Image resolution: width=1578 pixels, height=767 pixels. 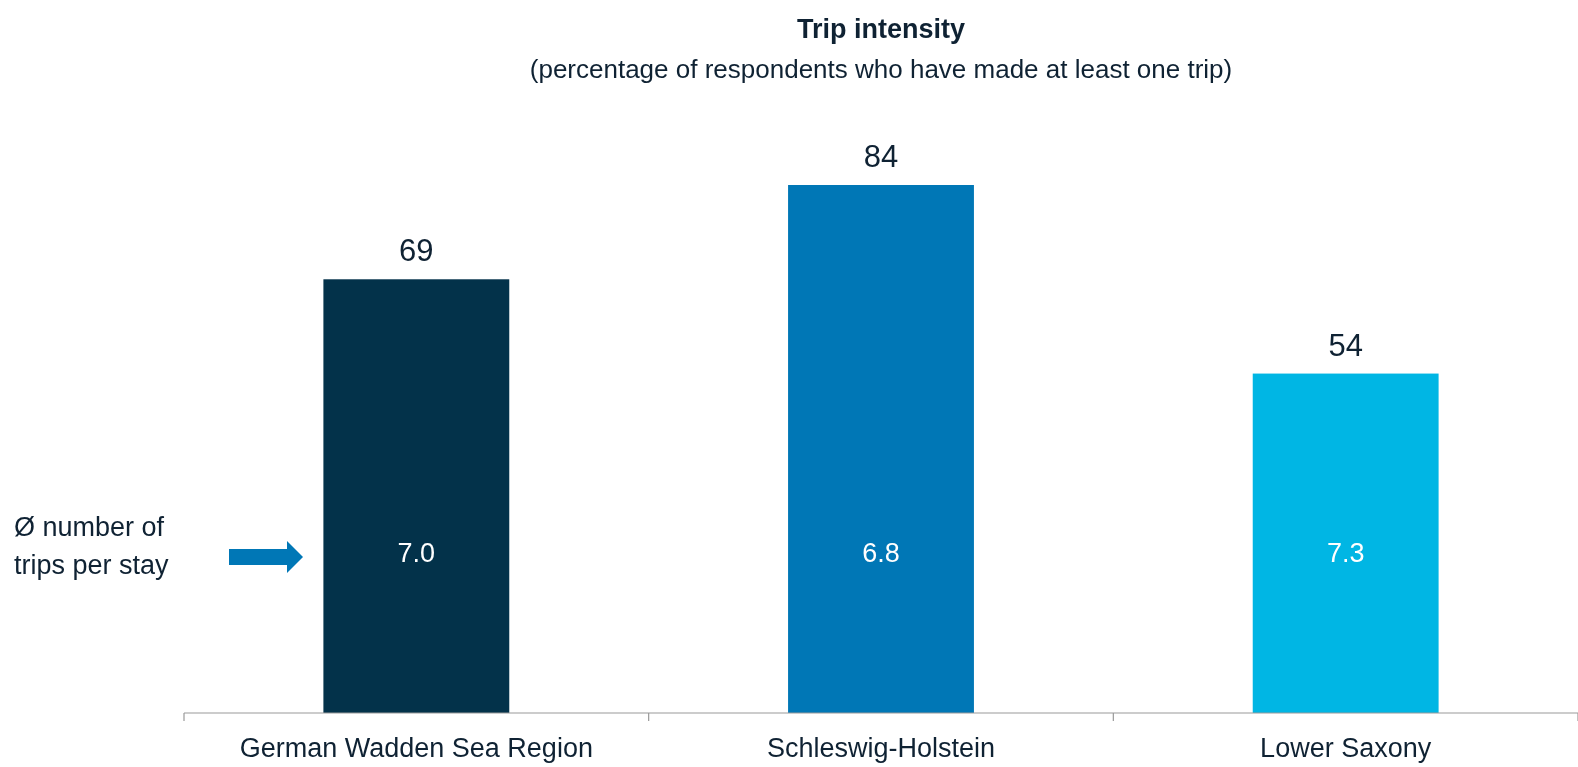 I want to click on x-tick-label: German Wadden Sea Region, so click(x=416, y=748).